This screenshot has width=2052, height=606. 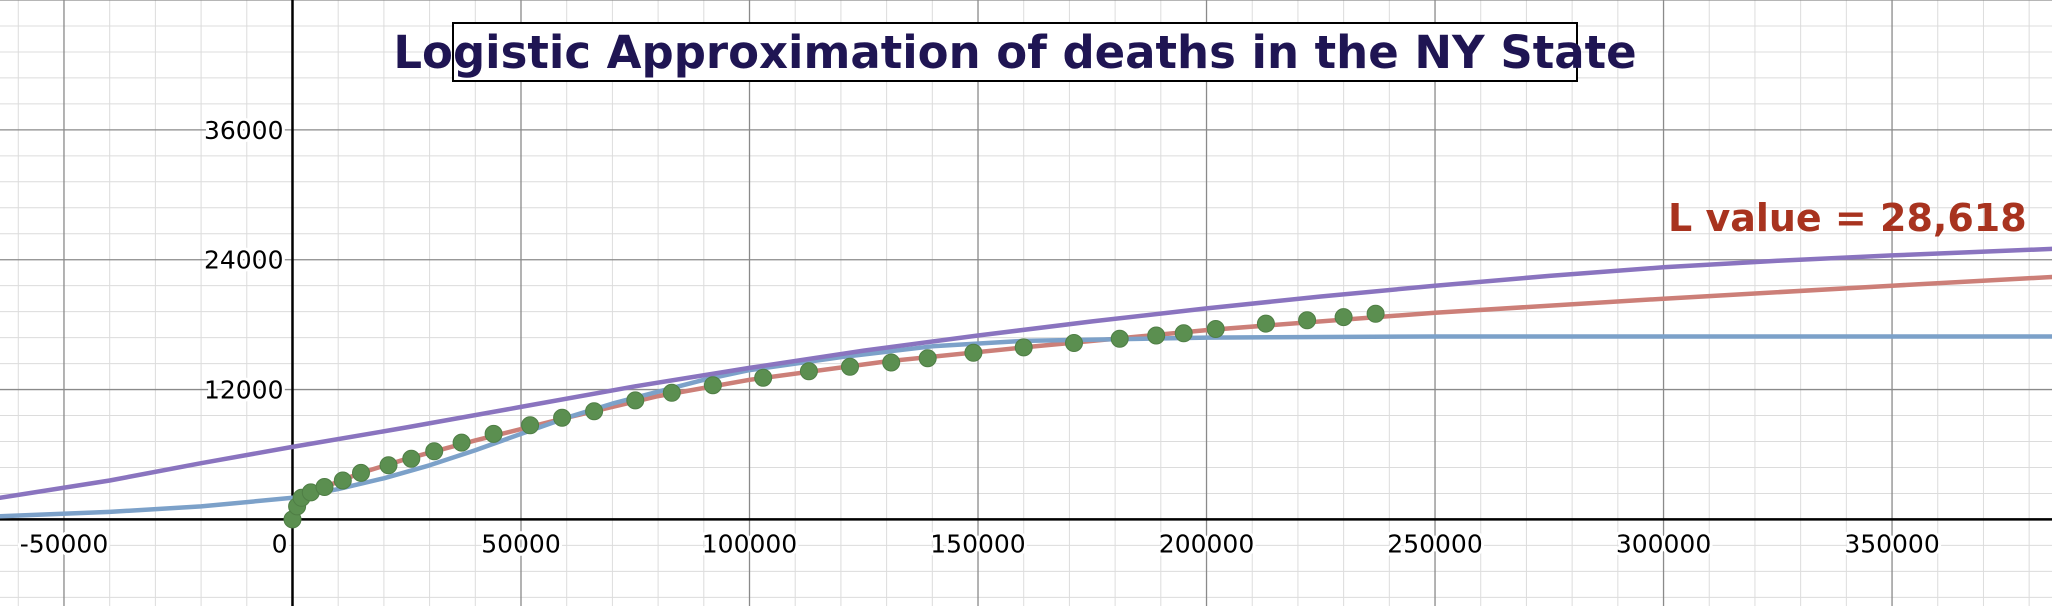 What do you see at coordinates (244, 260) in the screenshot?
I see `y-tick-label: 24000` at bounding box center [244, 260].